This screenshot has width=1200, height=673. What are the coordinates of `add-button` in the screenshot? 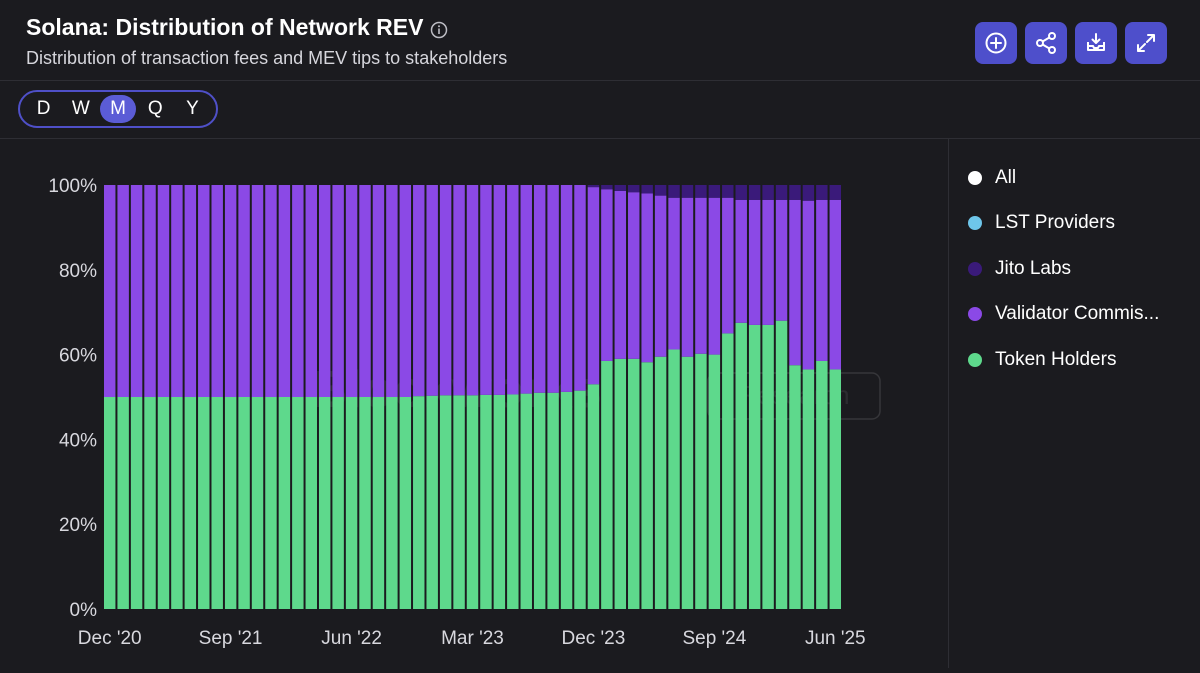 It's located at (996, 43).